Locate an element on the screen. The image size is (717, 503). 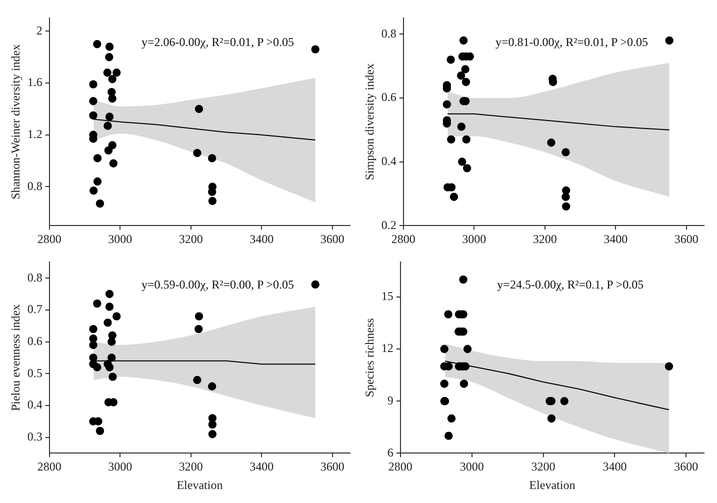
y-tick-label: 6 is located at coordinates (390, 452).